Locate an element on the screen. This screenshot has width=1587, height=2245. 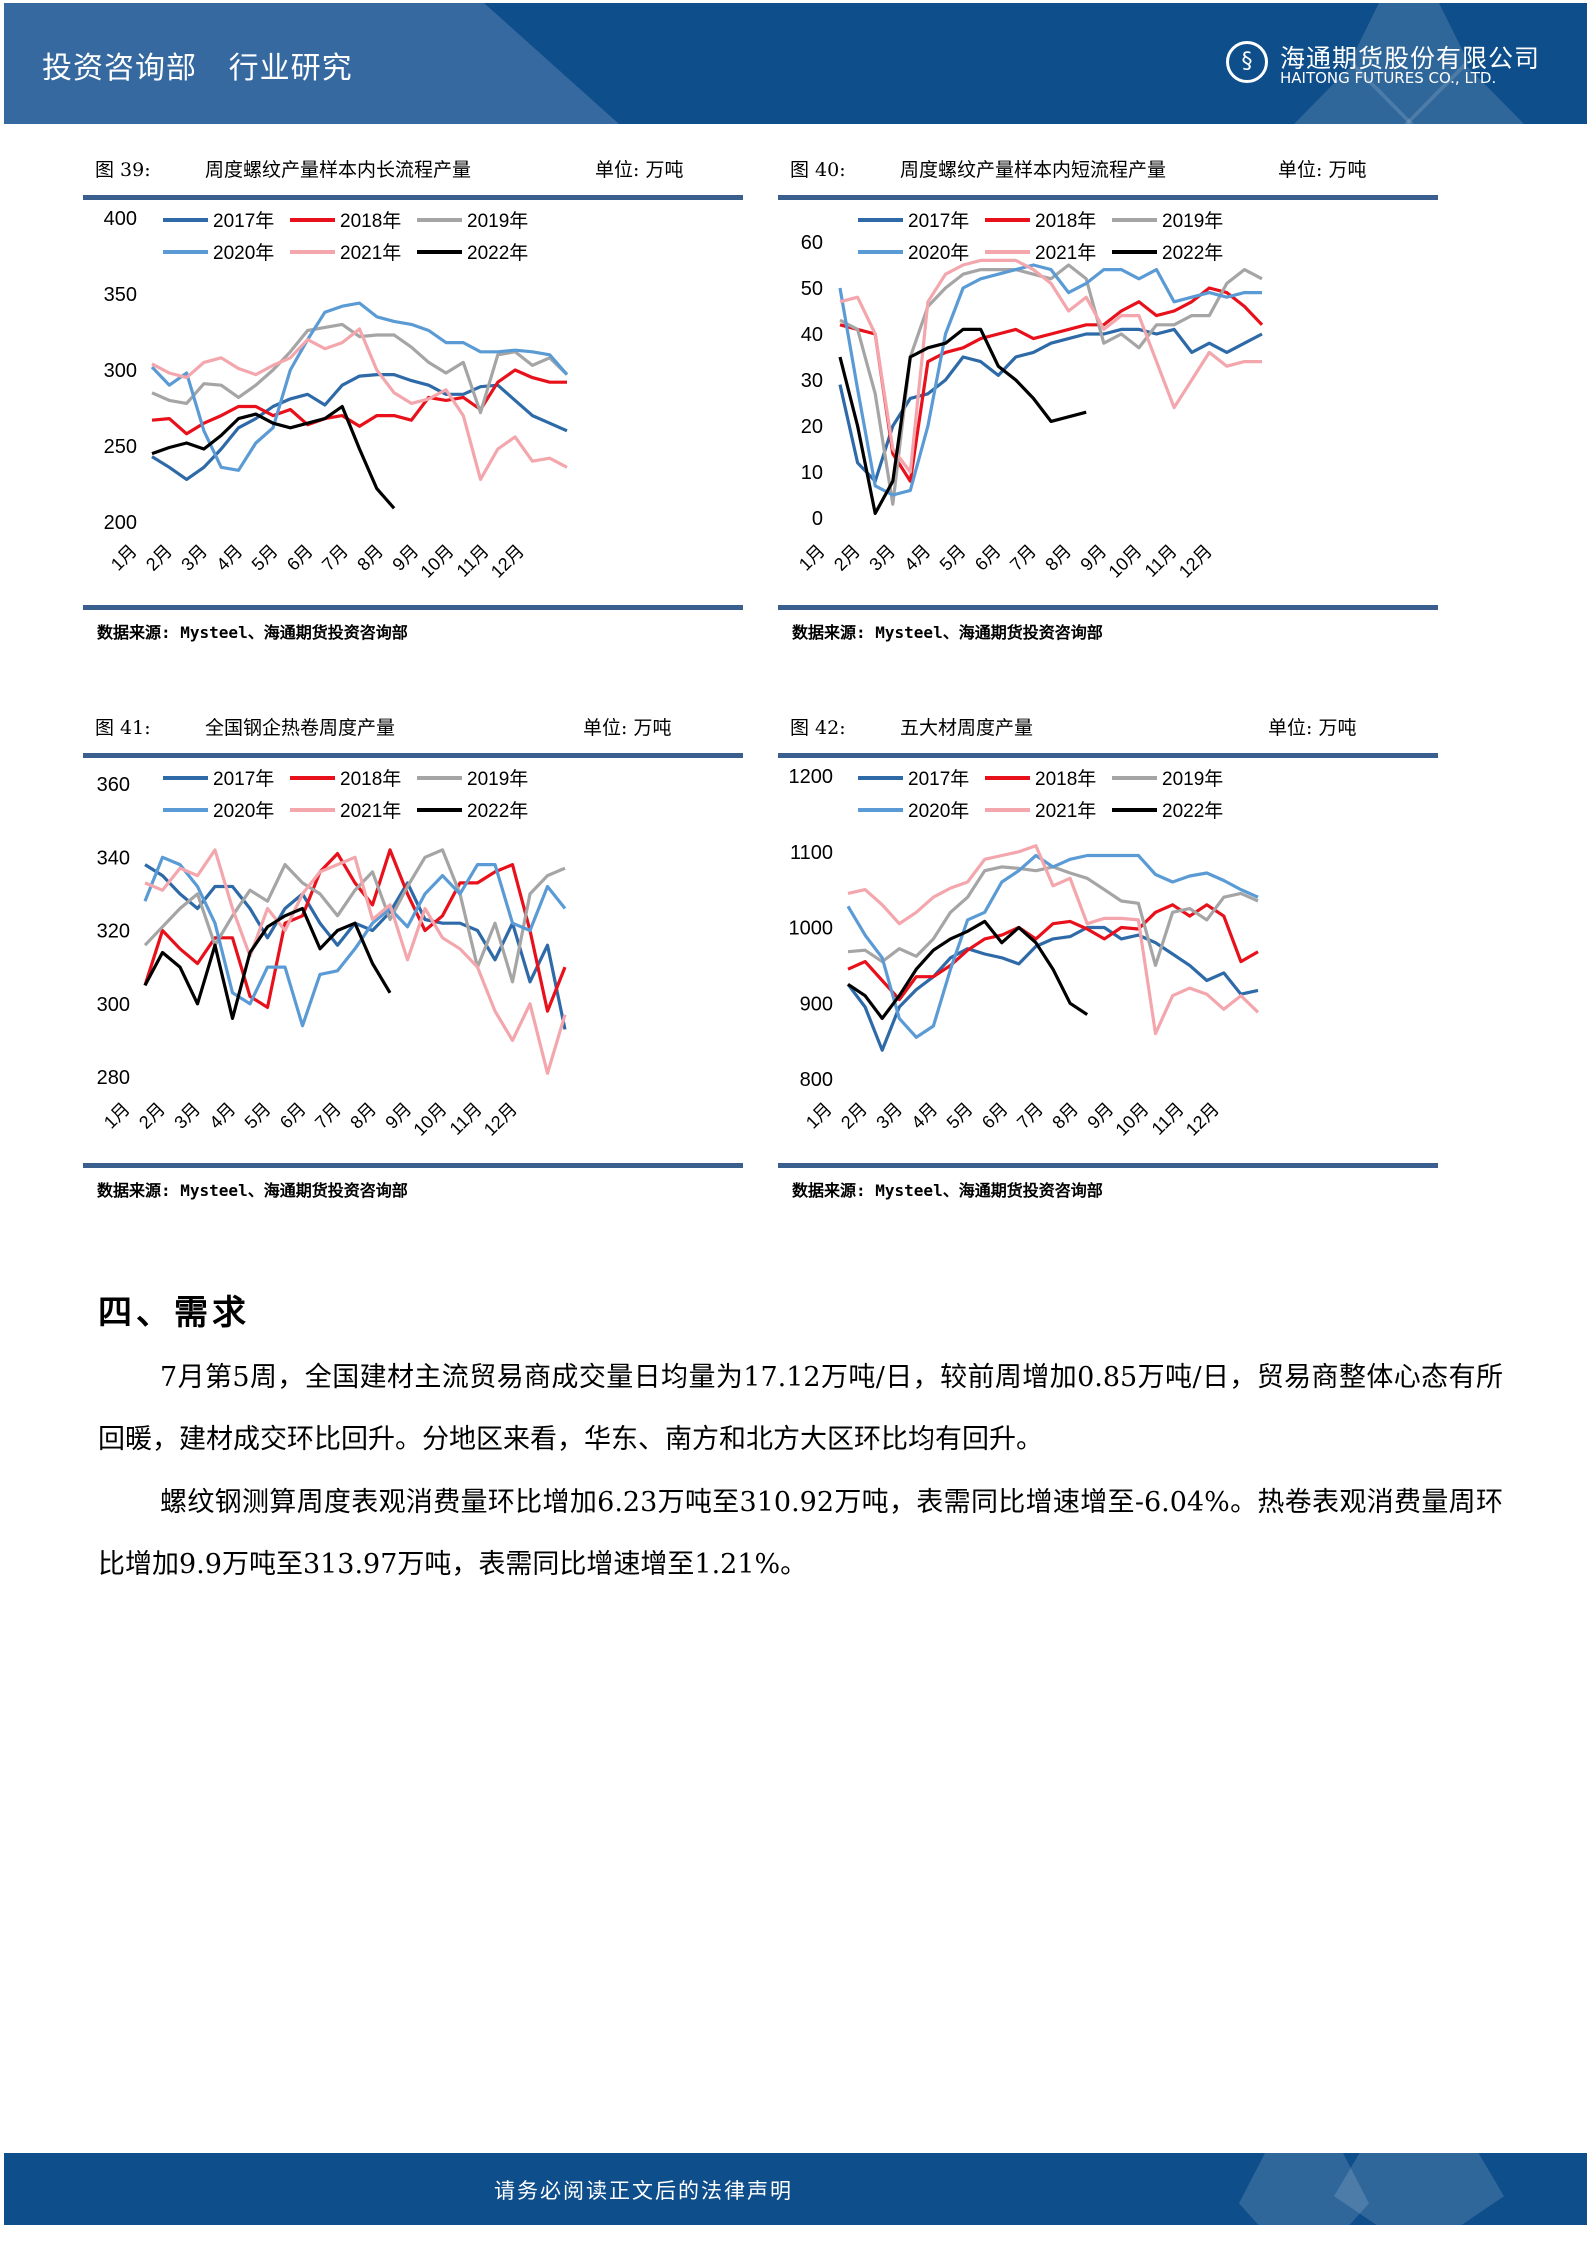
y-tick-label: 350 is located at coordinates (120, 295).